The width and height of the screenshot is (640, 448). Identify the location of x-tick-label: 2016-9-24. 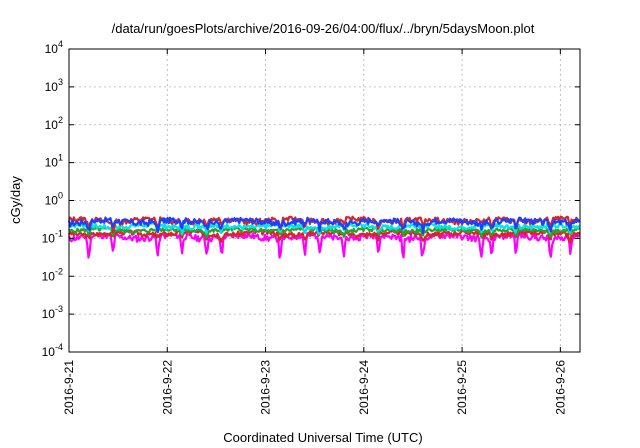
(364, 387).